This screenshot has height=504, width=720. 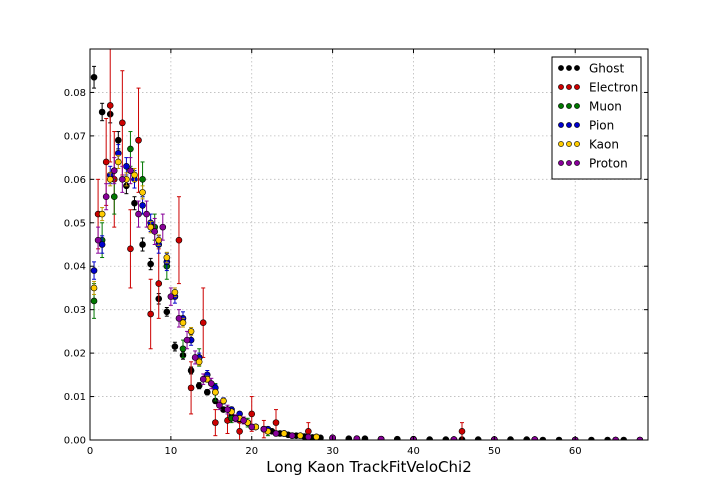 What do you see at coordinates (494, 451) in the screenshot?
I see `x-tick-label: 50` at bounding box center [494, 451].